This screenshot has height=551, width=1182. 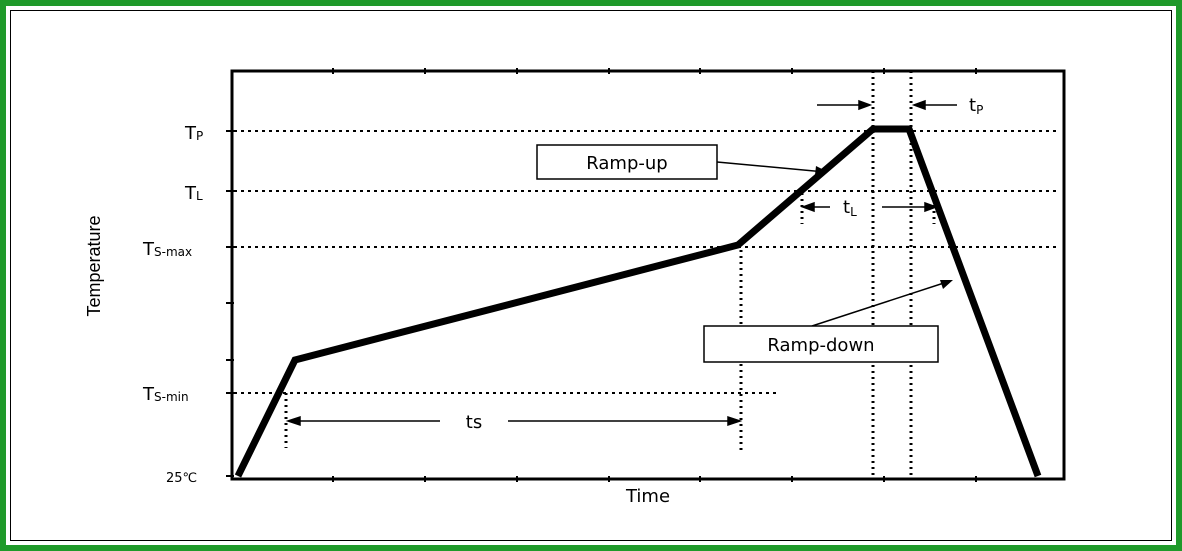 What do you see at coordinates (976, 106) in the screenshot?
I see `tp-label: tP` at bounding box center [976, 106].